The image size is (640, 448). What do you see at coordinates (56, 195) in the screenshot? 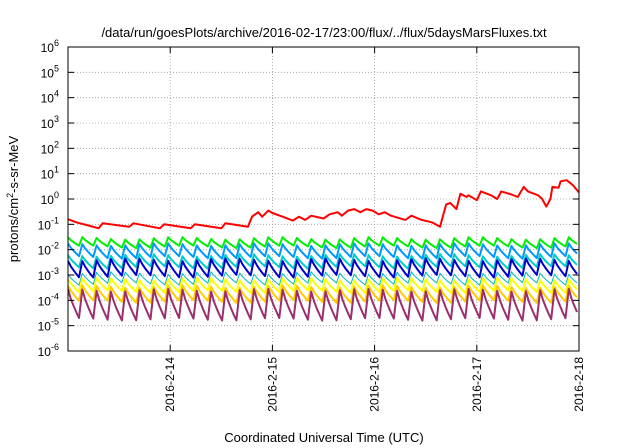
I see `y-tick-label-exponent: 0` at bounding box center [56, 195].